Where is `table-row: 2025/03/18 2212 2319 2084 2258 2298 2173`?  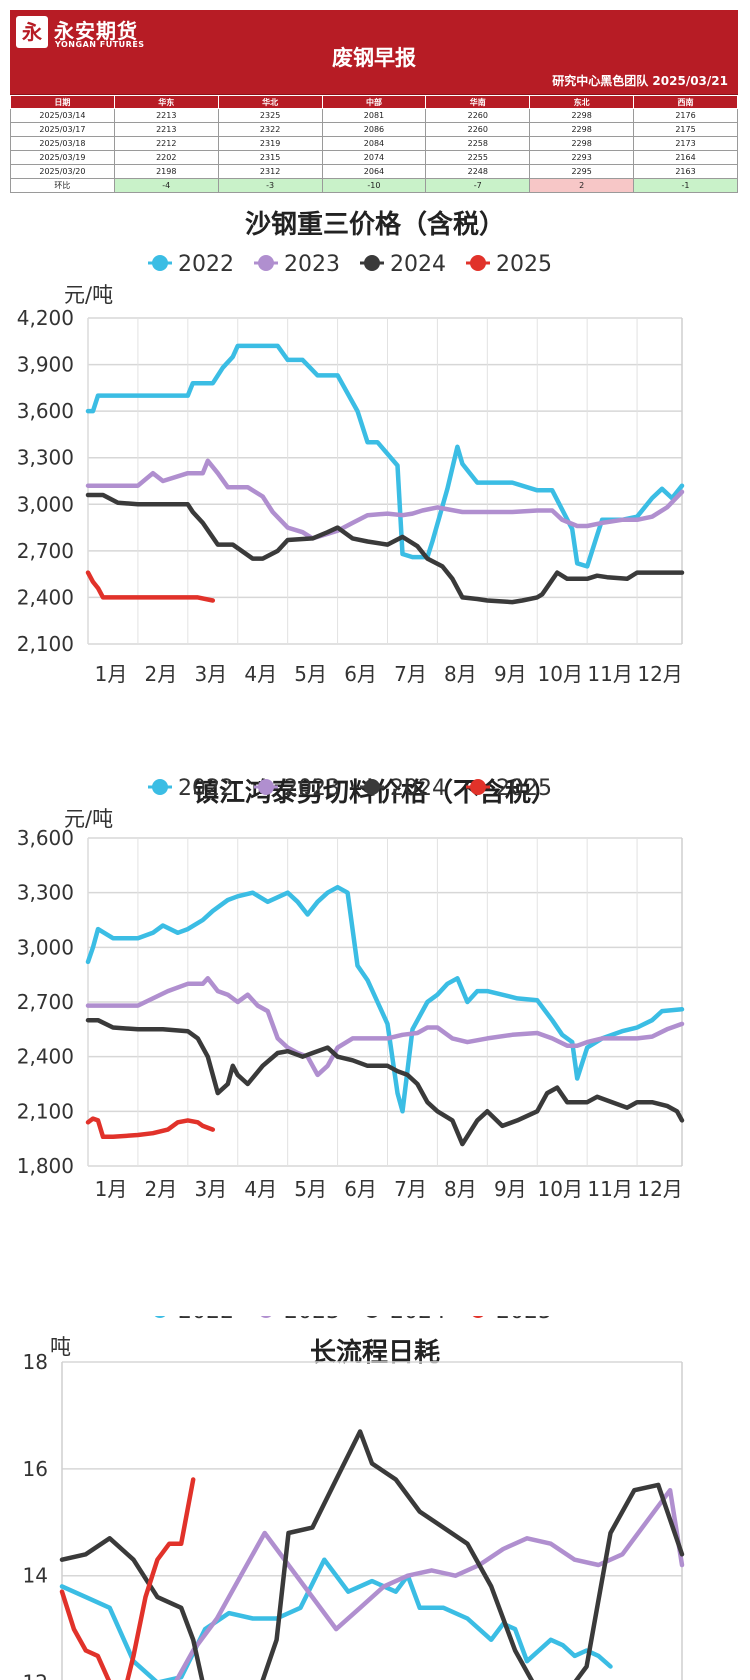 table-row: 2025/03/18 2212 2319 2084 2258 2298 2173 is located at coordinates (374, 143).